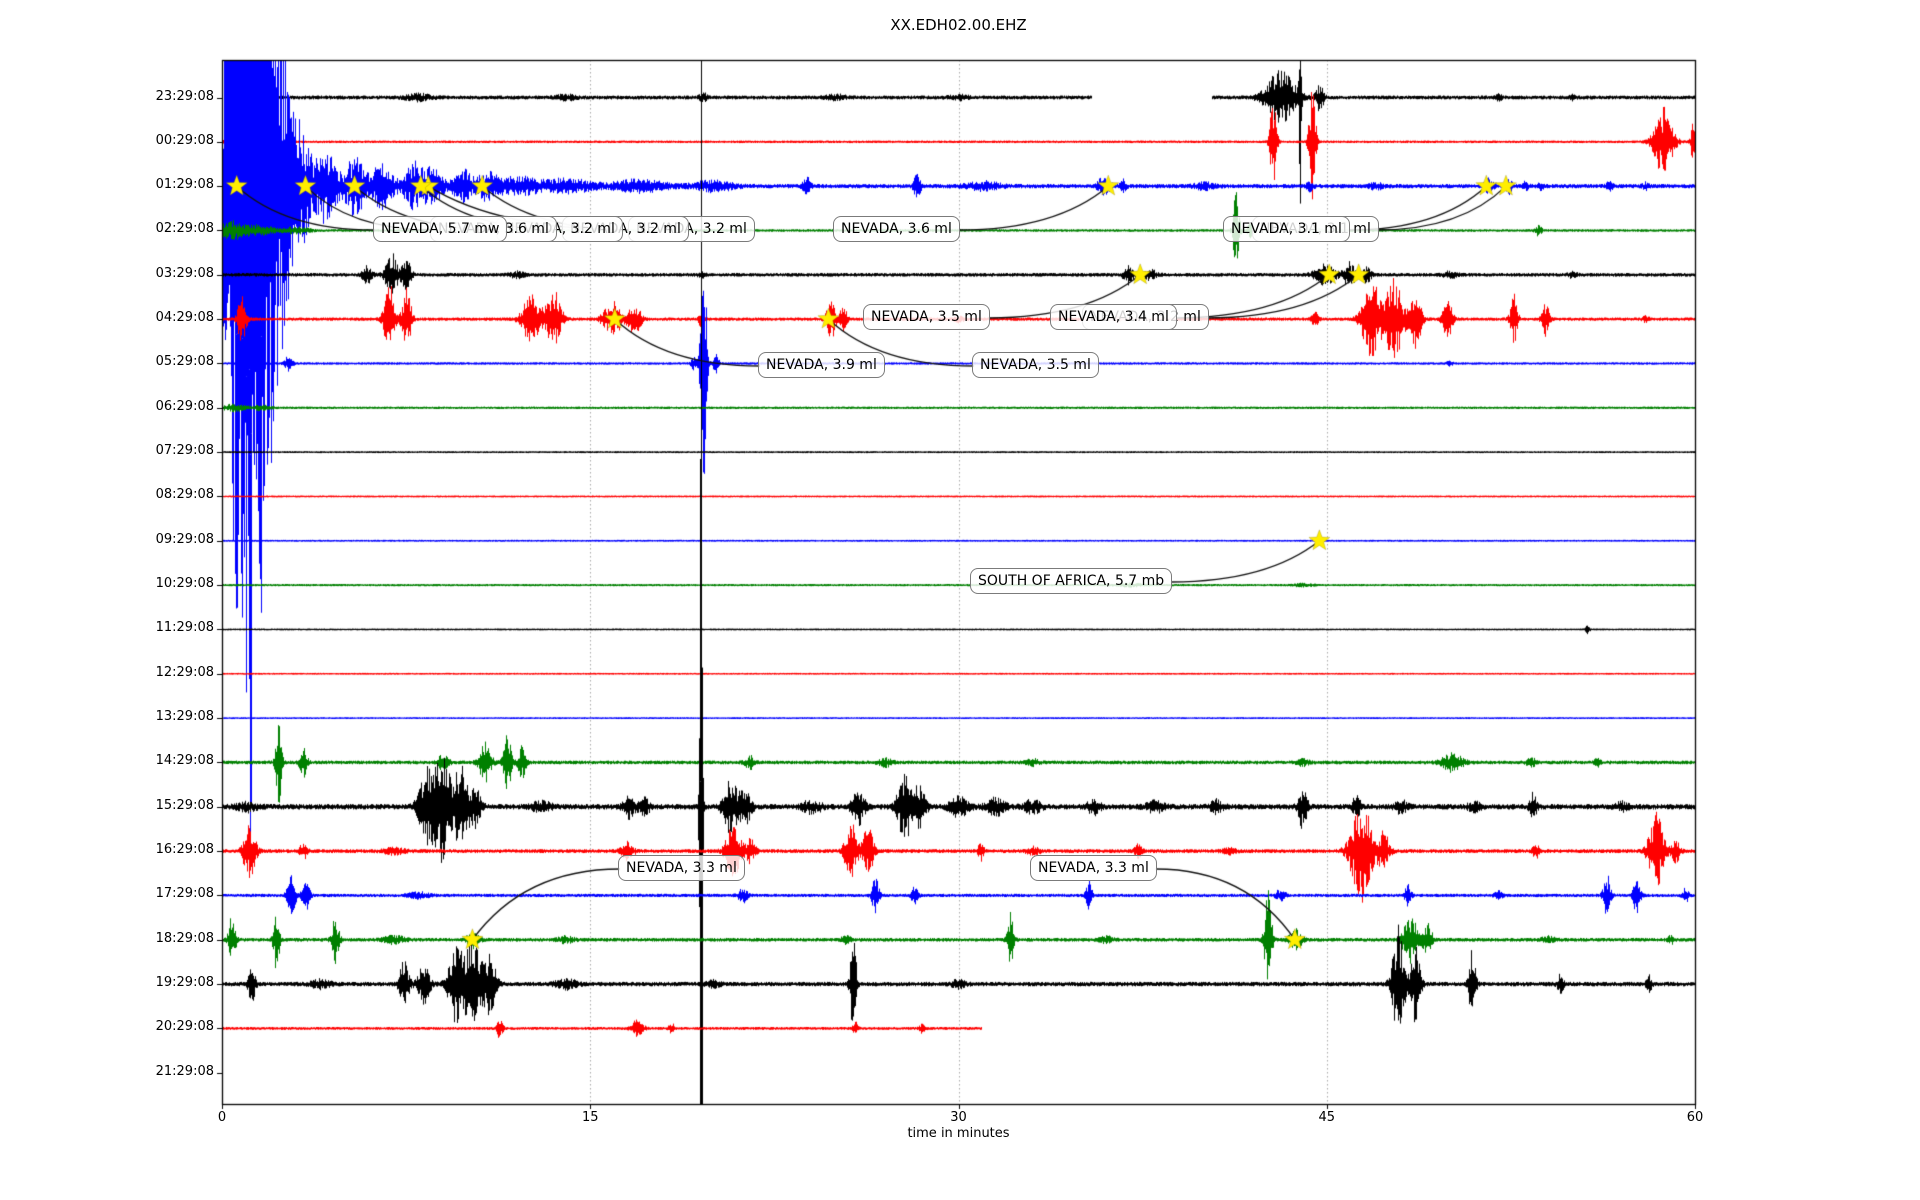  I want to click on y-tick-label: 17:29:08, so click(184, 894).